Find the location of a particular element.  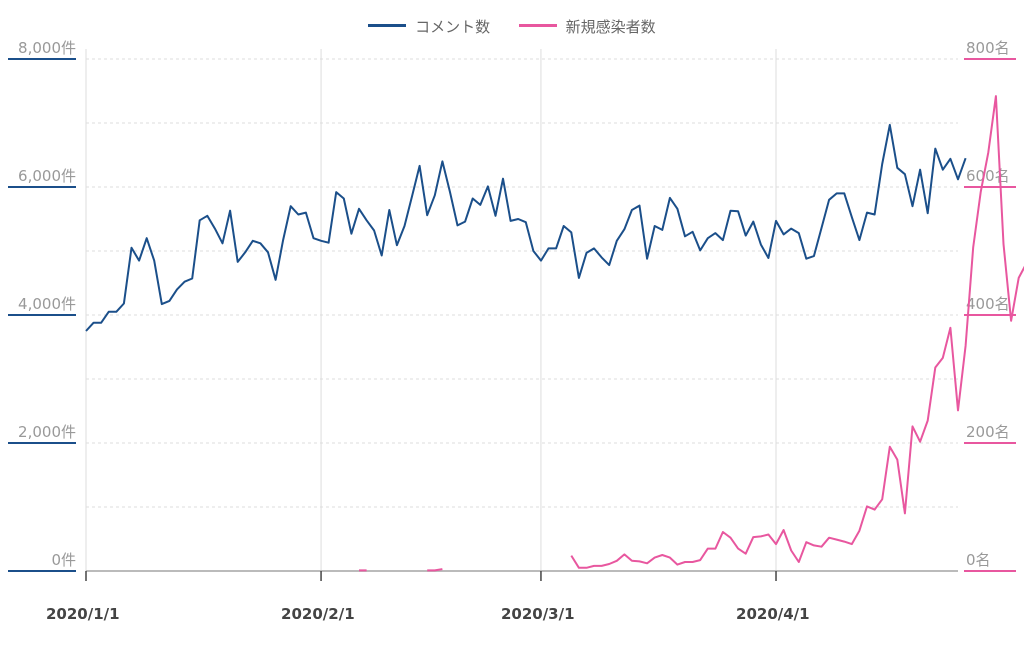

legend-item-comments: コメント数 is located at coordinates (429, 26).